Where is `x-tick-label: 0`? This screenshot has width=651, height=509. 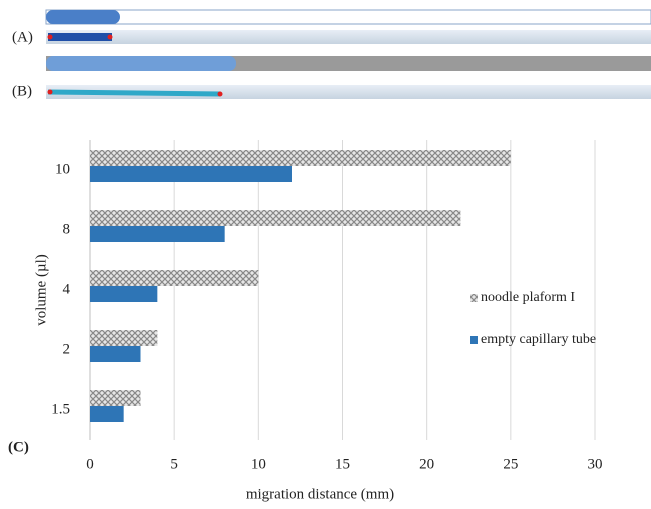 x-tick-label: 0 is located at coordinates (90, 464).